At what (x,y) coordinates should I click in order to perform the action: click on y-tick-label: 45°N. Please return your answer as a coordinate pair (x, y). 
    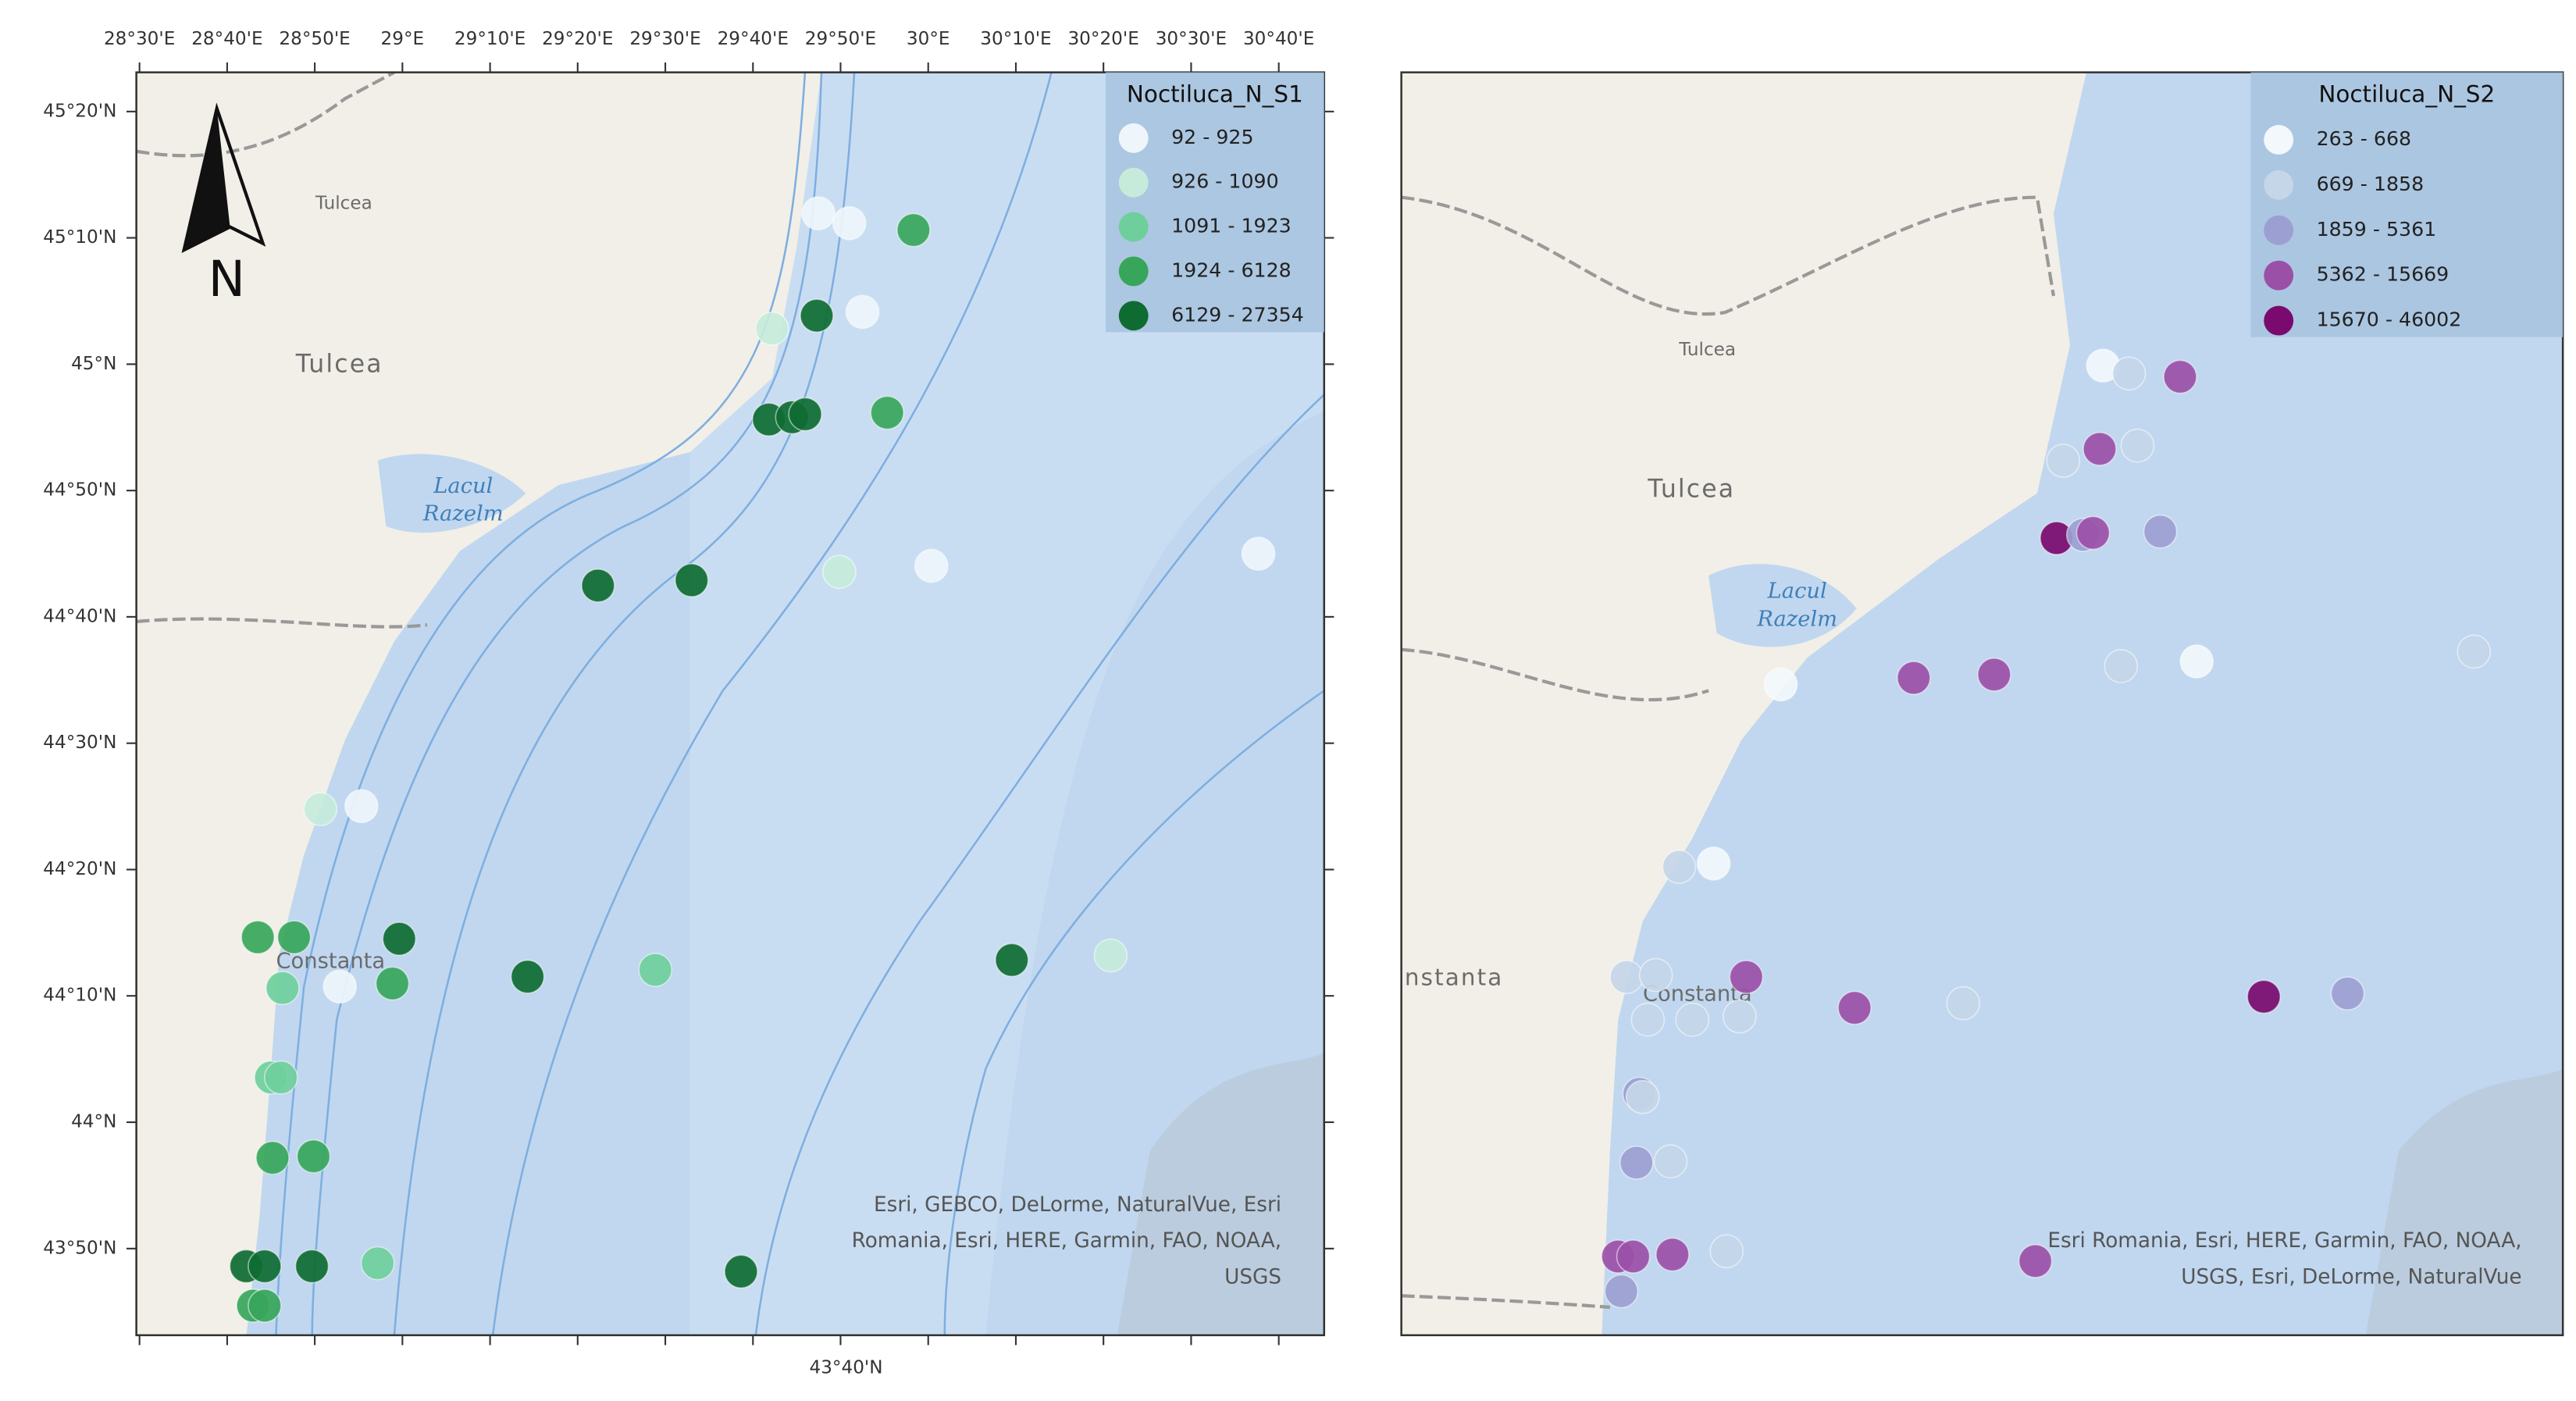
    Looking at the image, I should click on (93, 364).